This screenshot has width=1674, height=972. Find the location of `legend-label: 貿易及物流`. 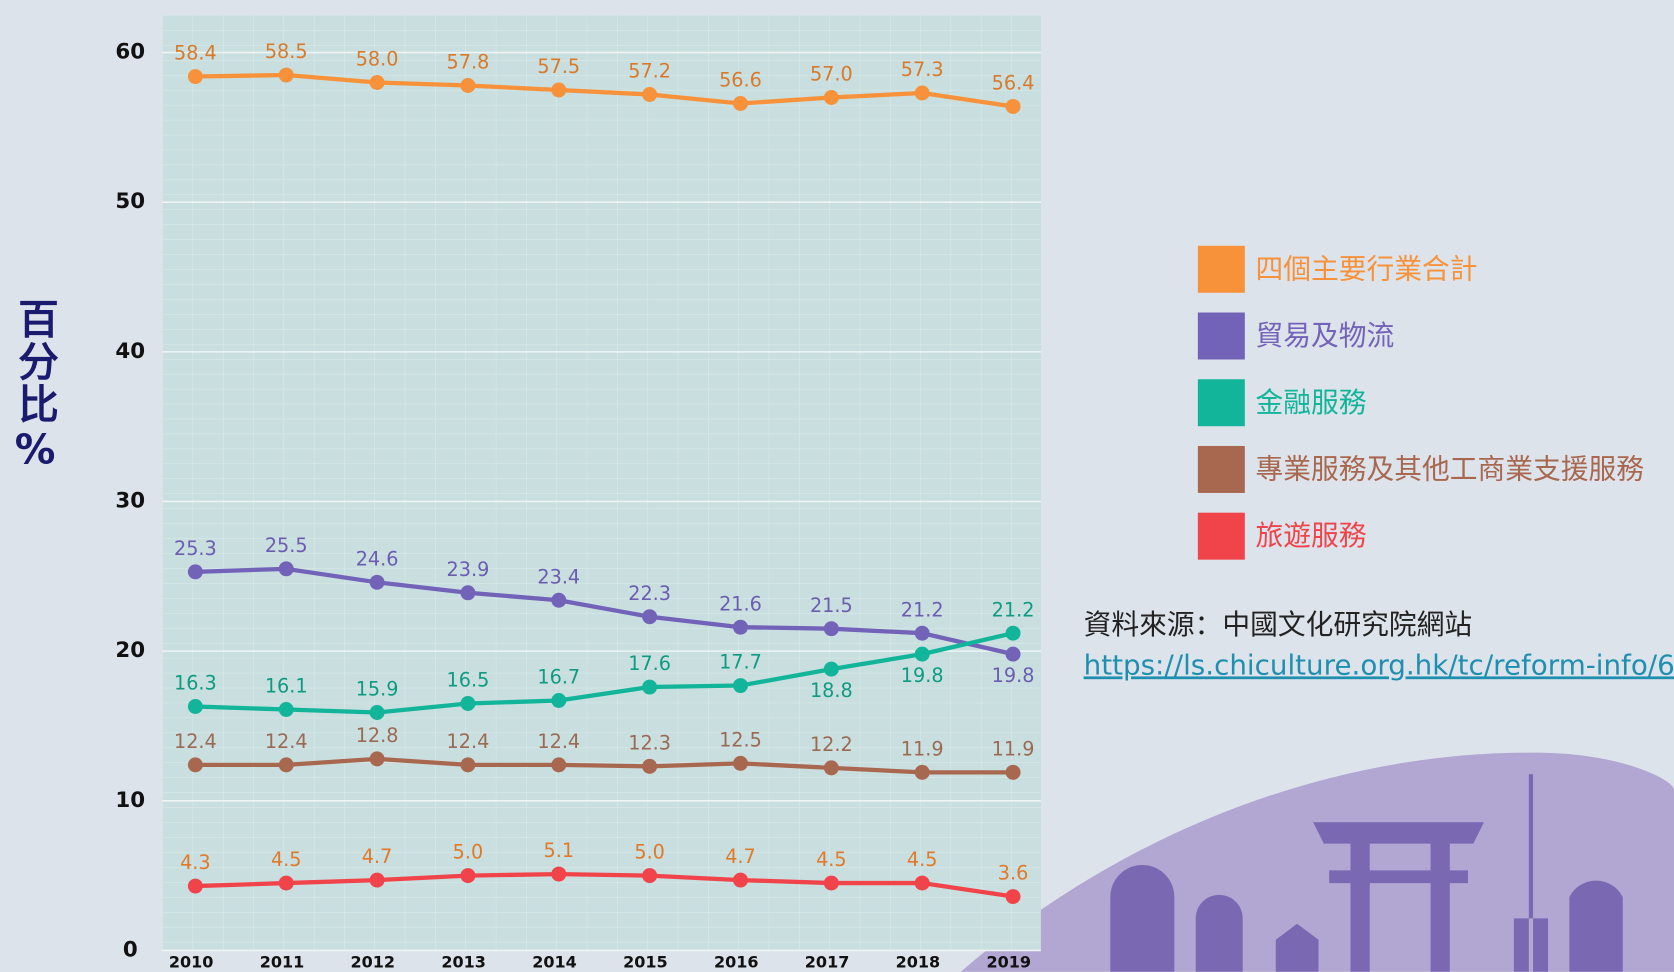

legend-label: 貿易及物流 is located at coordinates (1325, 335).